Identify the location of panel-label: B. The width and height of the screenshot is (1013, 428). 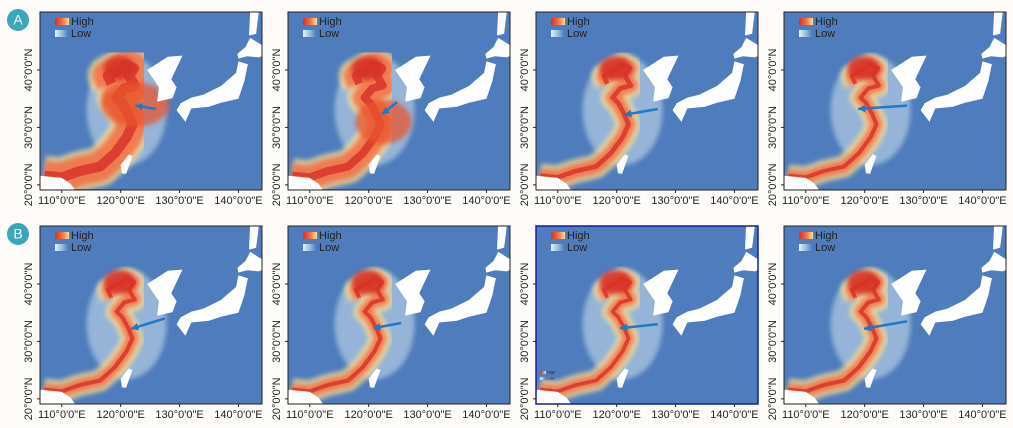
(17, 234).